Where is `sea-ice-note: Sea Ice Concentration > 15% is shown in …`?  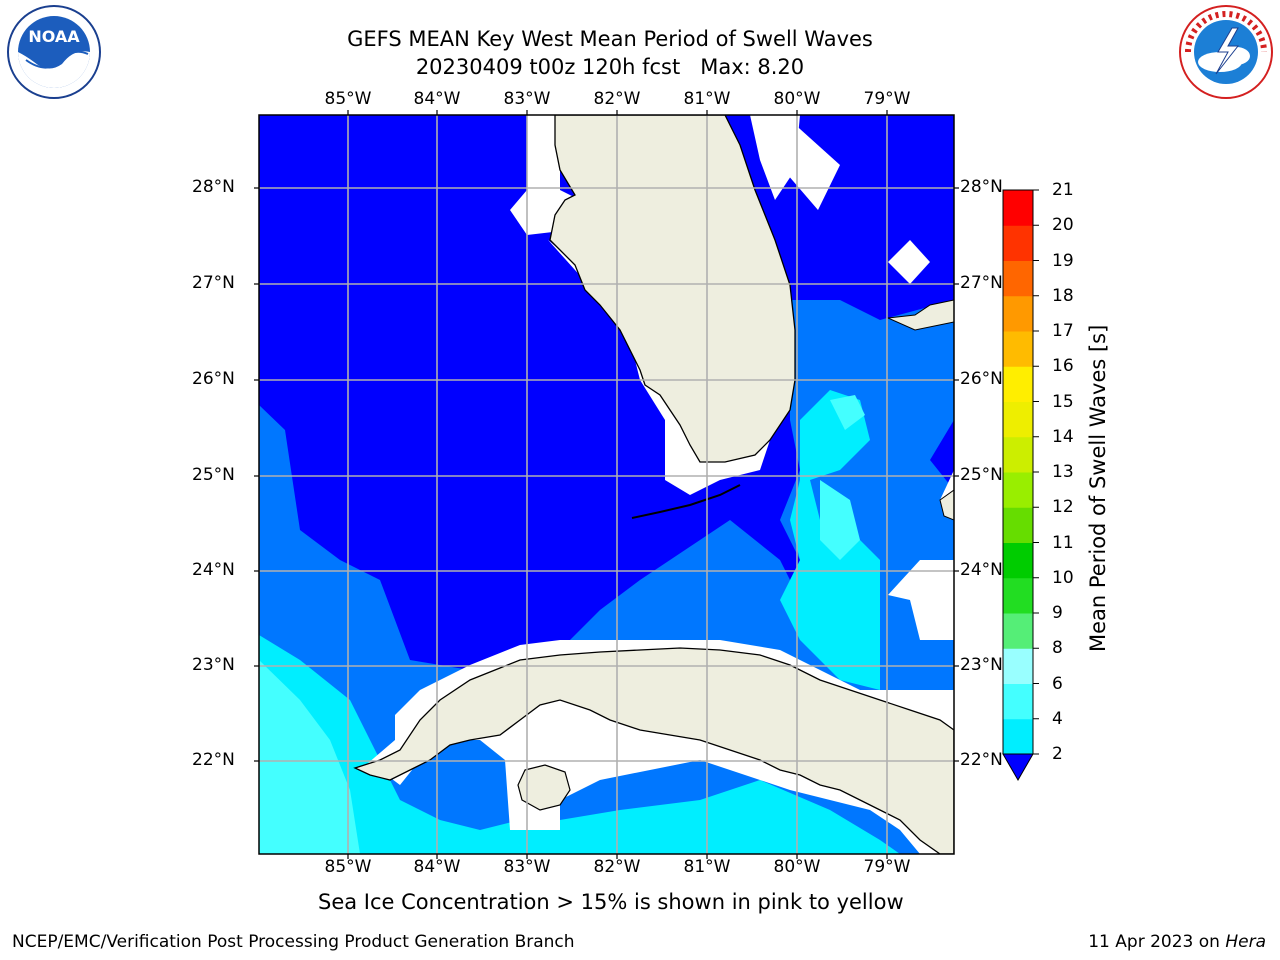
sea-ice-note: Sea Ice Concentration > 15% is shown in … is located at coordinates (611, 902).